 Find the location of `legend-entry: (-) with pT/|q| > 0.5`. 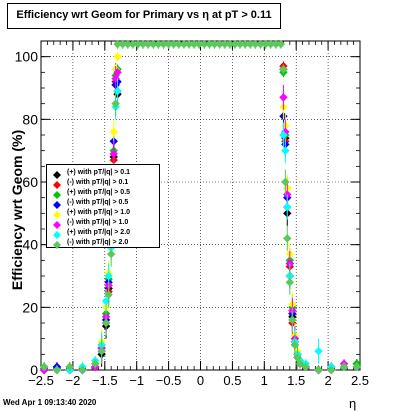

legend-entry: (-) with pT/|q| > 0.5 is located at coordinates (90, 203).